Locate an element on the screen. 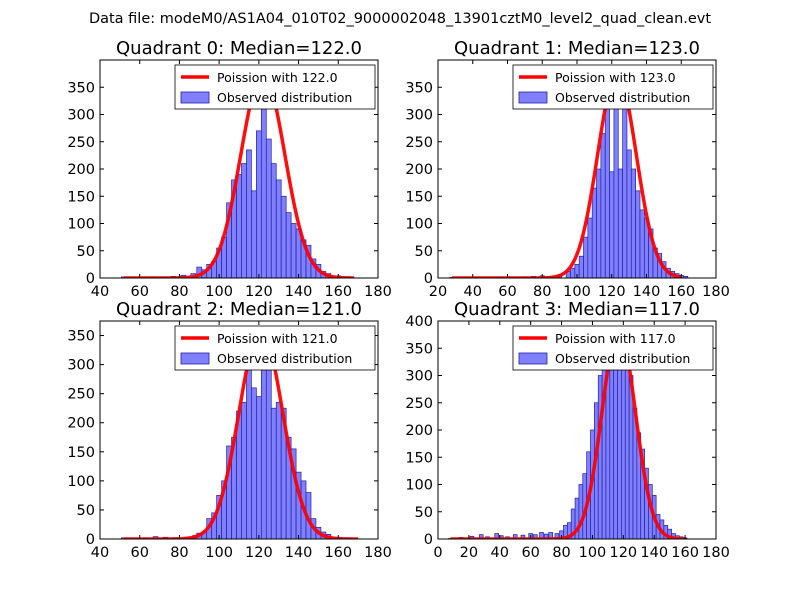 The height and width of the screenshot is (600, 800). legend-label: Poission with 122.0 is located at coordinates (277, 77).